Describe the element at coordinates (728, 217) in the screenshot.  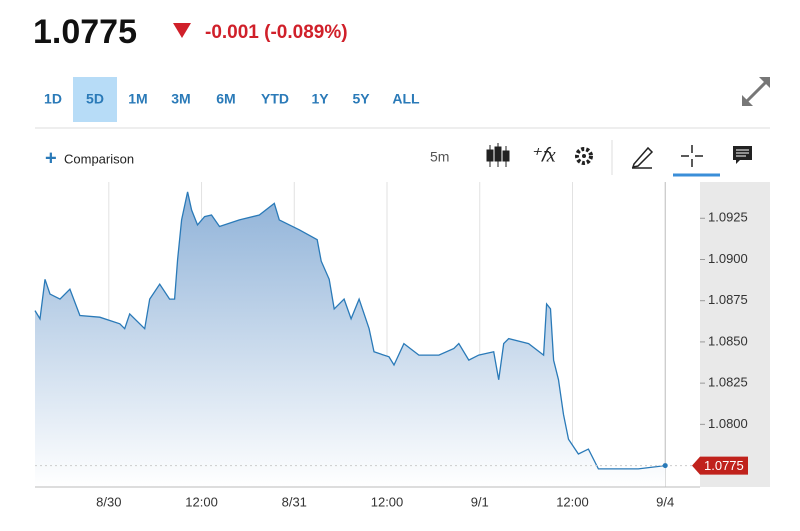
I see `y-tick-label: 1.0925` at that location.